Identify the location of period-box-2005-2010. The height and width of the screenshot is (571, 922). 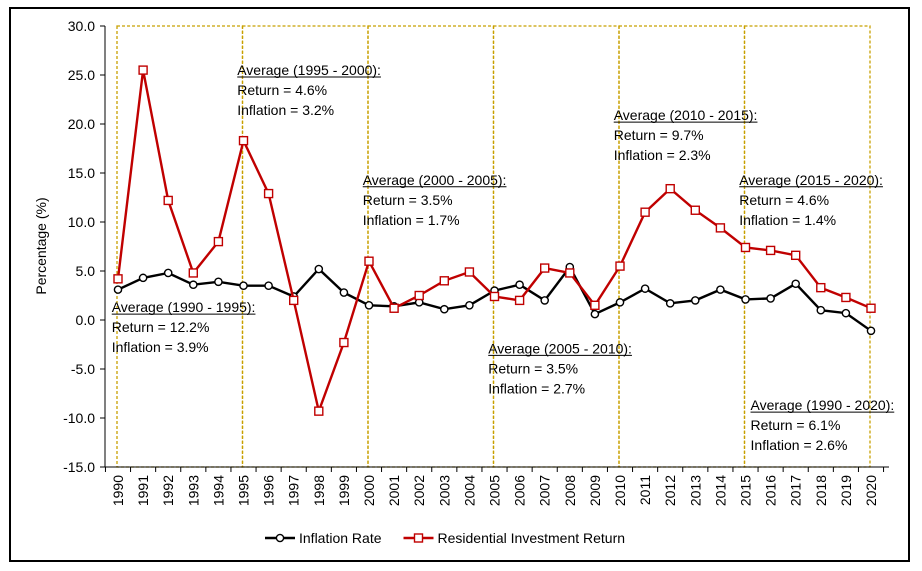
(556, 246).